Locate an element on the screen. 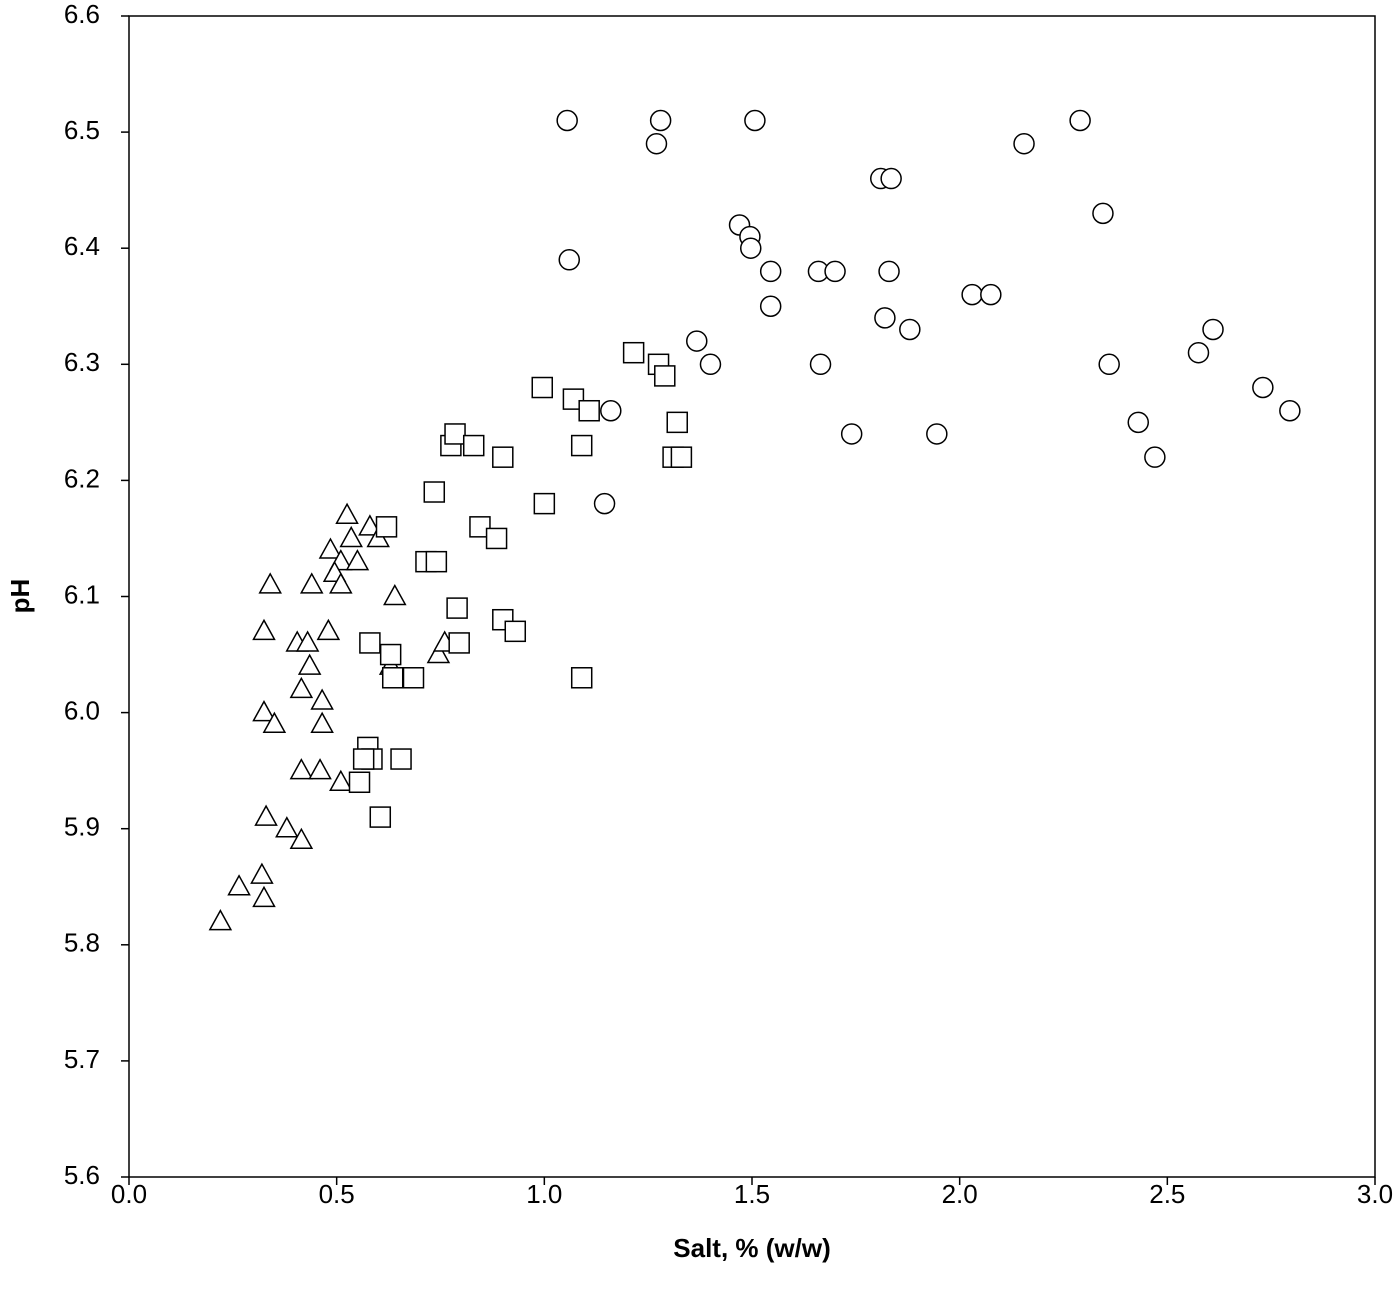 The height and width of the screenshot is (1294, 1400). y-tick-label: 6.1 is located at coordinates (82, 594).